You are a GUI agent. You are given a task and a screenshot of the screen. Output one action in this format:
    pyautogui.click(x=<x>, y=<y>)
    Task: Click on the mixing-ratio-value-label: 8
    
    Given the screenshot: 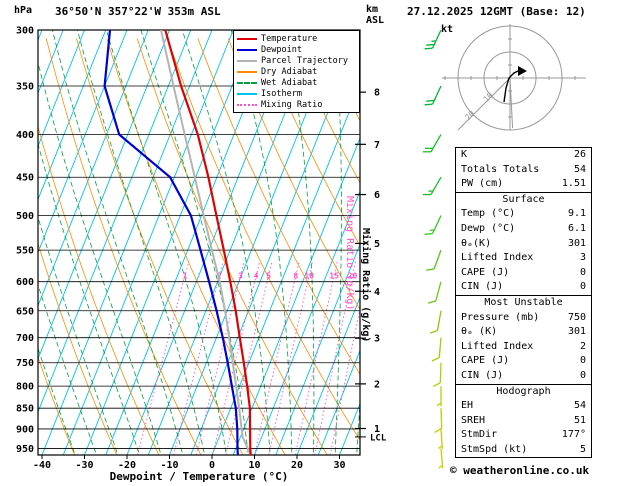 What is the action you would take?
    pyautogui.click(x=295, y=276)
    